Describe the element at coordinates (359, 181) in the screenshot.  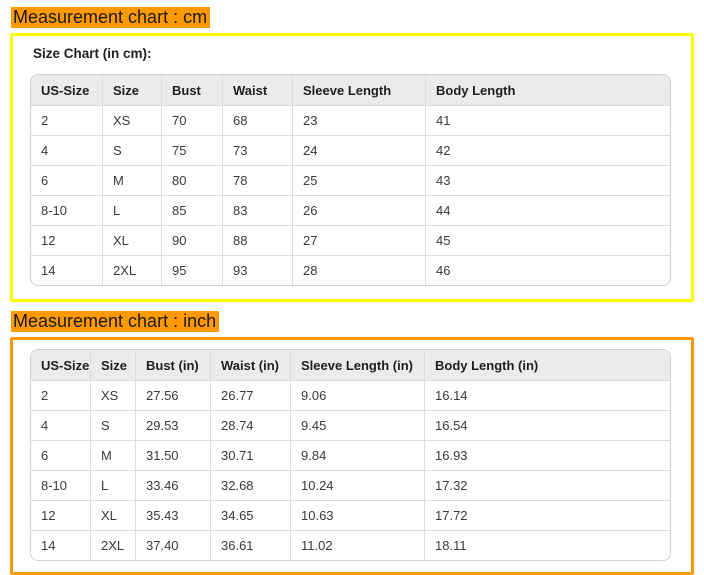
I see `table-cell: 25` at that location.